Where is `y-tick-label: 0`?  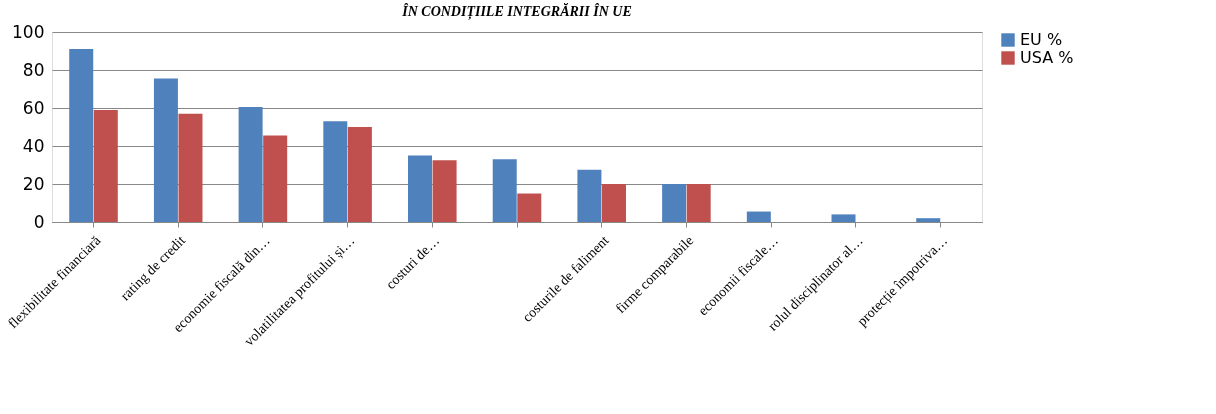
y-tick-label: 0 is located at coordinates (39, 221).